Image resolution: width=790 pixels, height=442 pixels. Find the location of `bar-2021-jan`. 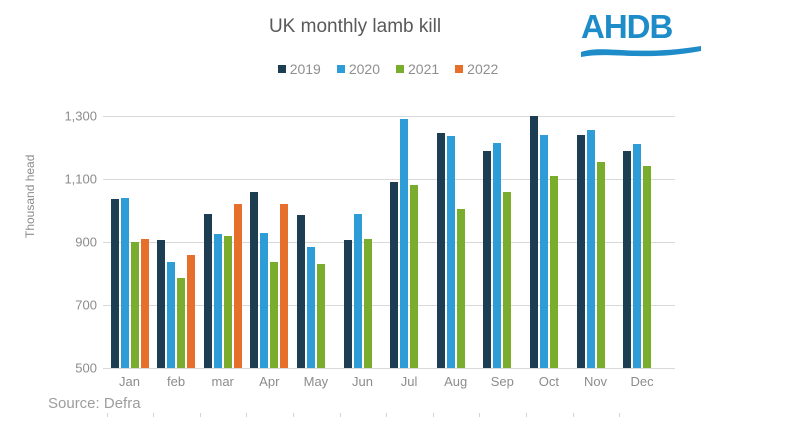

bar-2021-jan is located at coordinates (135, 305).